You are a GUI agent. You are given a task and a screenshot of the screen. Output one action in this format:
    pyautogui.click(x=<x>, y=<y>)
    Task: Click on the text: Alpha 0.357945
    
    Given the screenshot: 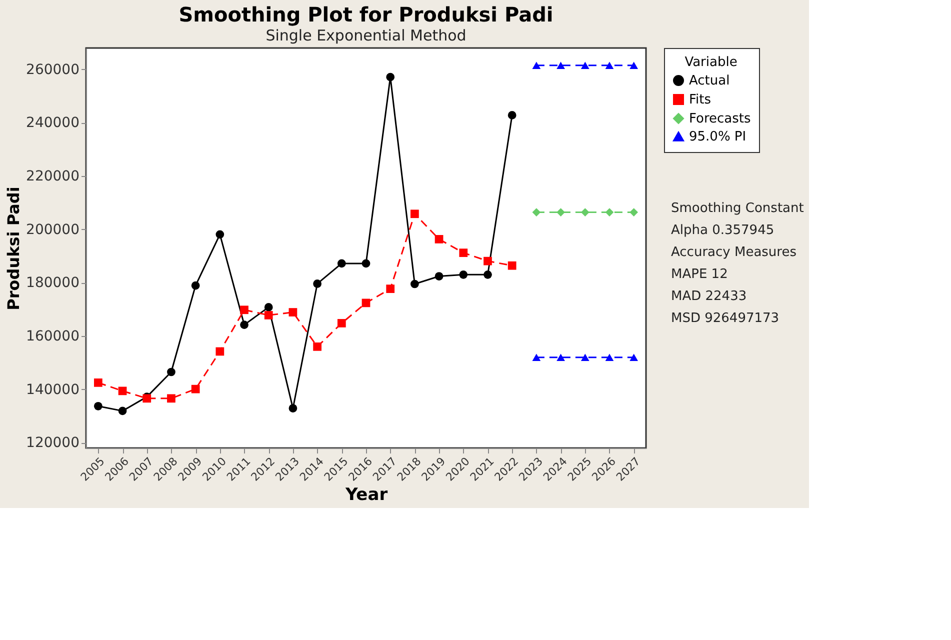 What is the action you would take?
    pyautogui.click(x=722, y=230)
    